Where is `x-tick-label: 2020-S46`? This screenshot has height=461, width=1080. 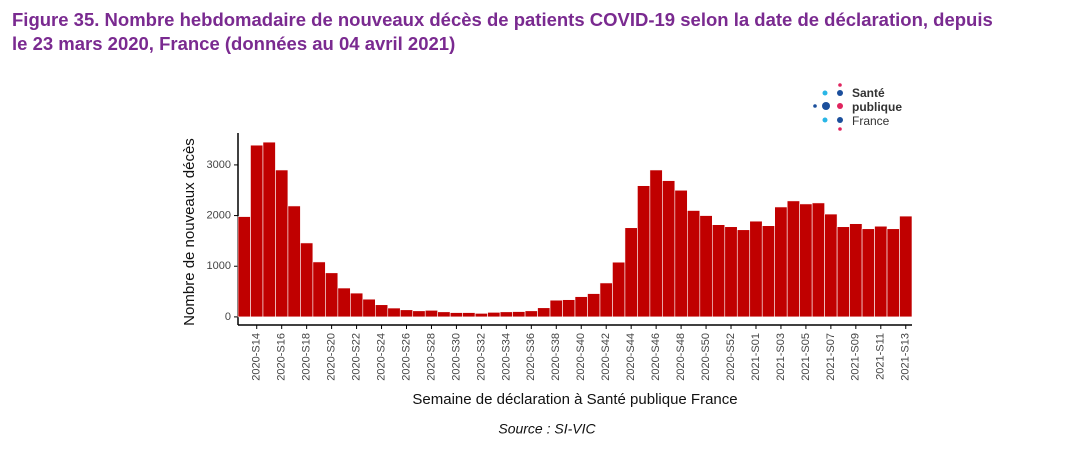
x-tick-label: 2020-S46 is located at coordinates (656, 357).